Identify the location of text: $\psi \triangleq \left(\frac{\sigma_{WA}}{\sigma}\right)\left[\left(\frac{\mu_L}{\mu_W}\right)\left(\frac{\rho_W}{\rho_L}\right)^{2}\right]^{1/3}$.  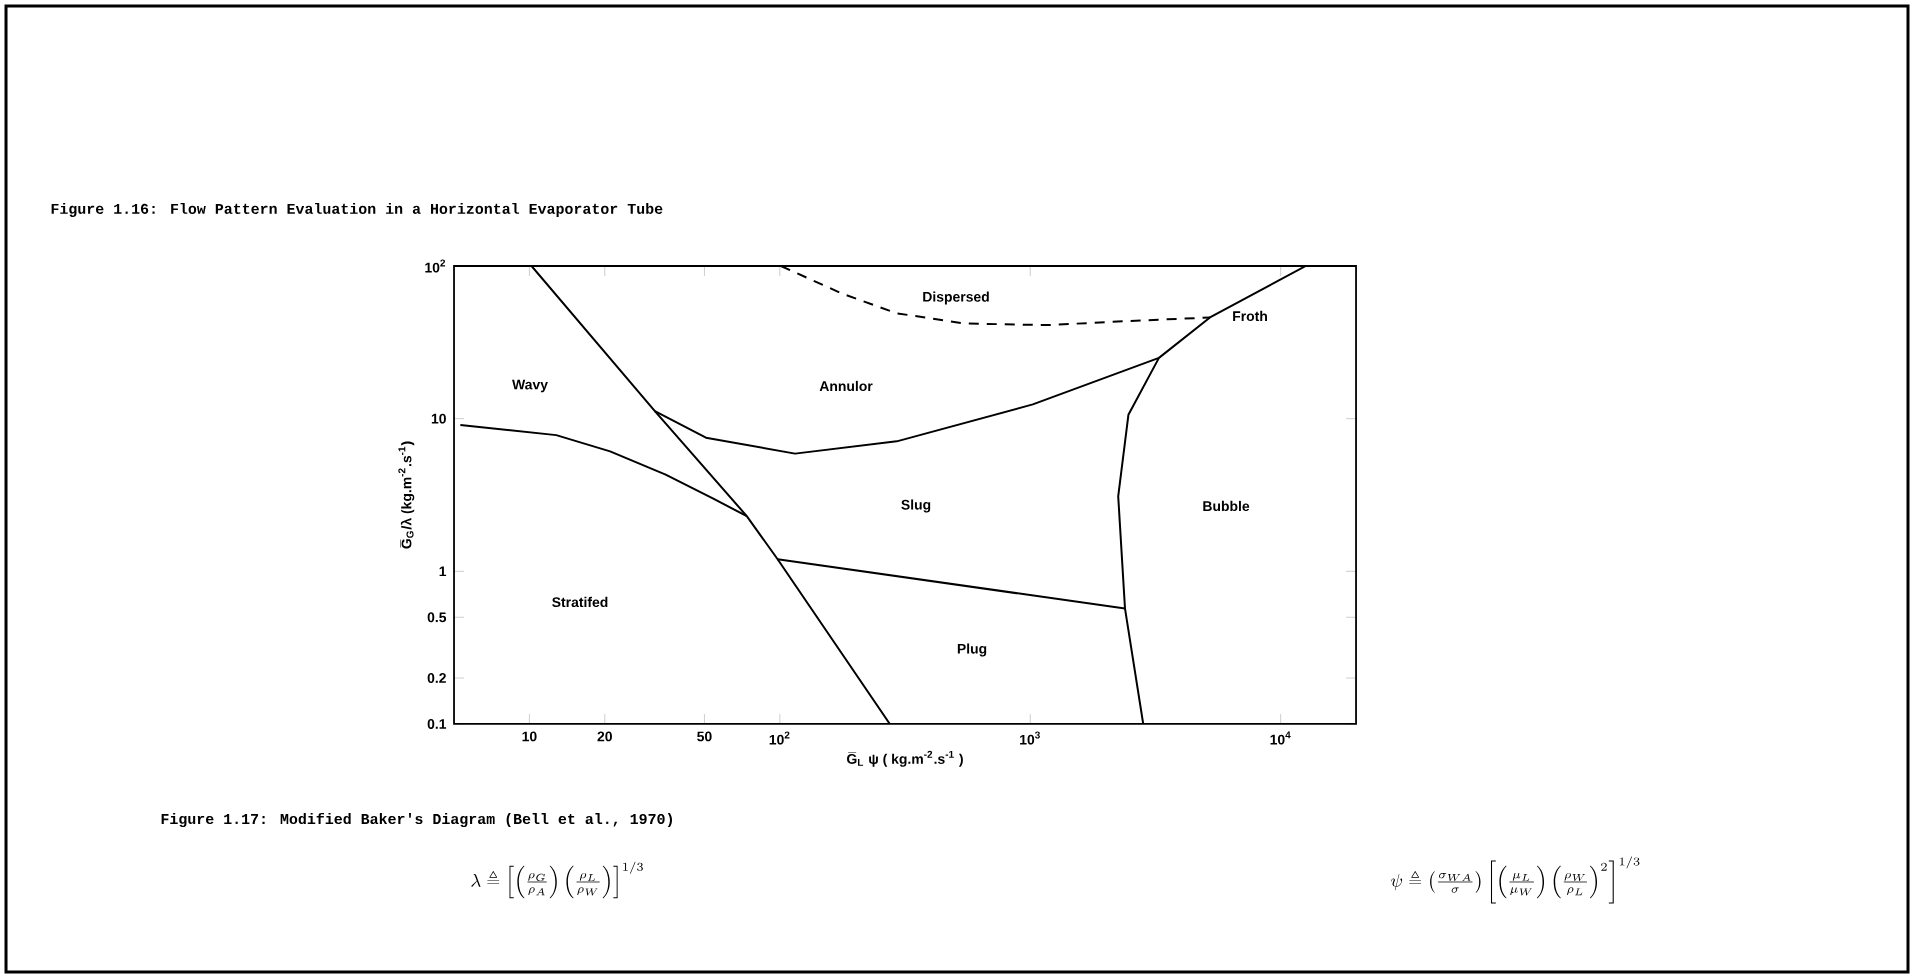
(1515, 880).